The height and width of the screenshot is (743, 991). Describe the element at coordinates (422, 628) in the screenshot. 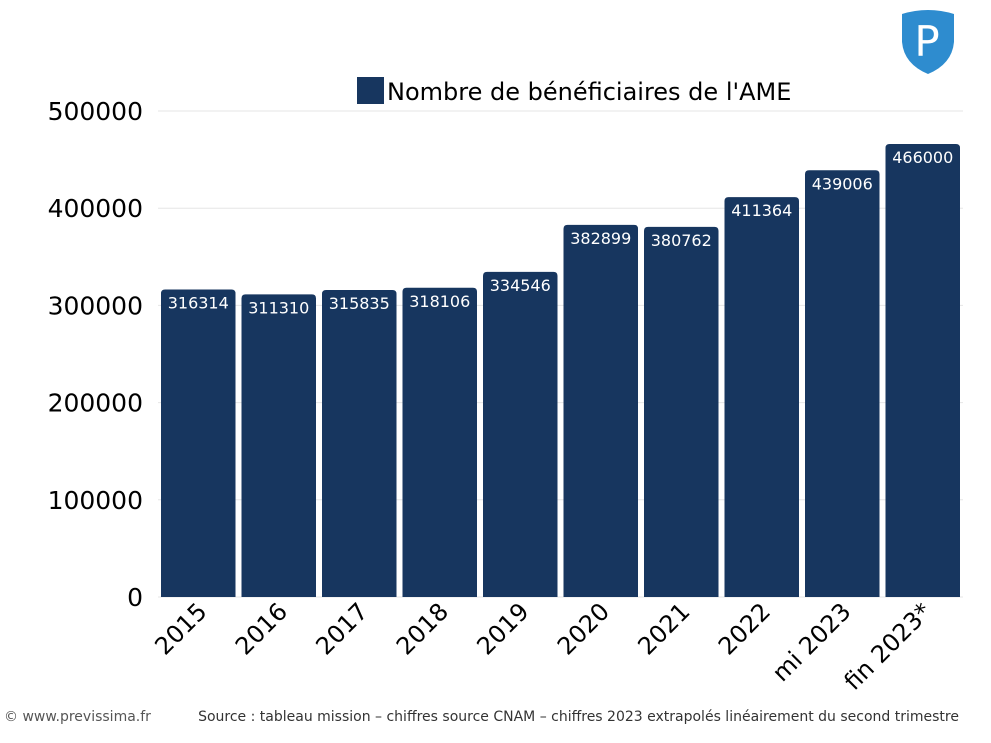

I see `x-tick-label: 2018` at that location.